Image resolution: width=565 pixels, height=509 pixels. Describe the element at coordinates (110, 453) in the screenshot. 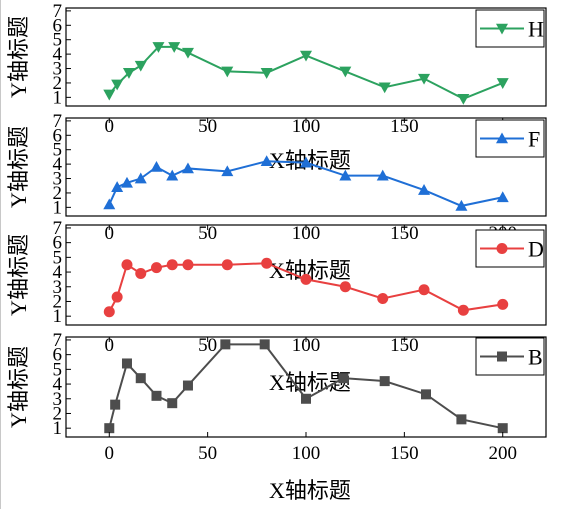

I see `bottom-x-tick-label: 0` at that location.